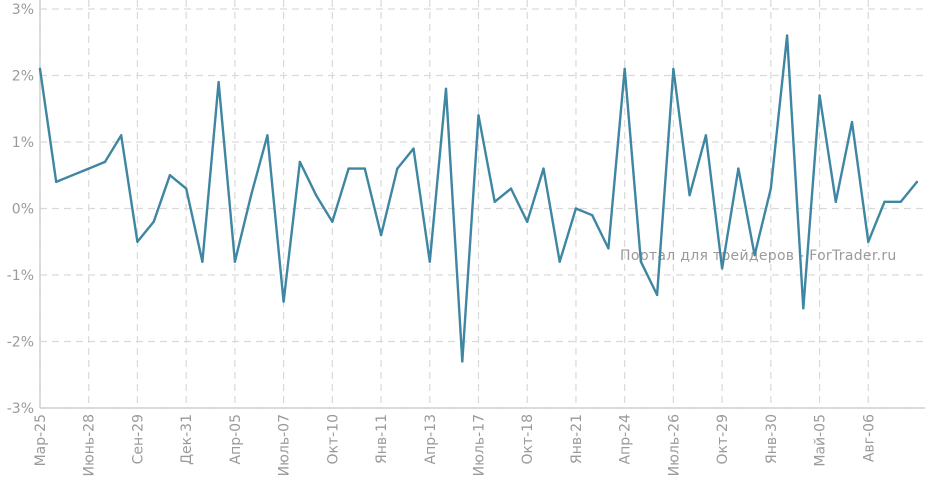 Image resolution: width=935 pixels, height=488 pixels. Describe the element at coordinates (821, 440) in the screenshot. I see `x-tick-label: Май-05` at that location.